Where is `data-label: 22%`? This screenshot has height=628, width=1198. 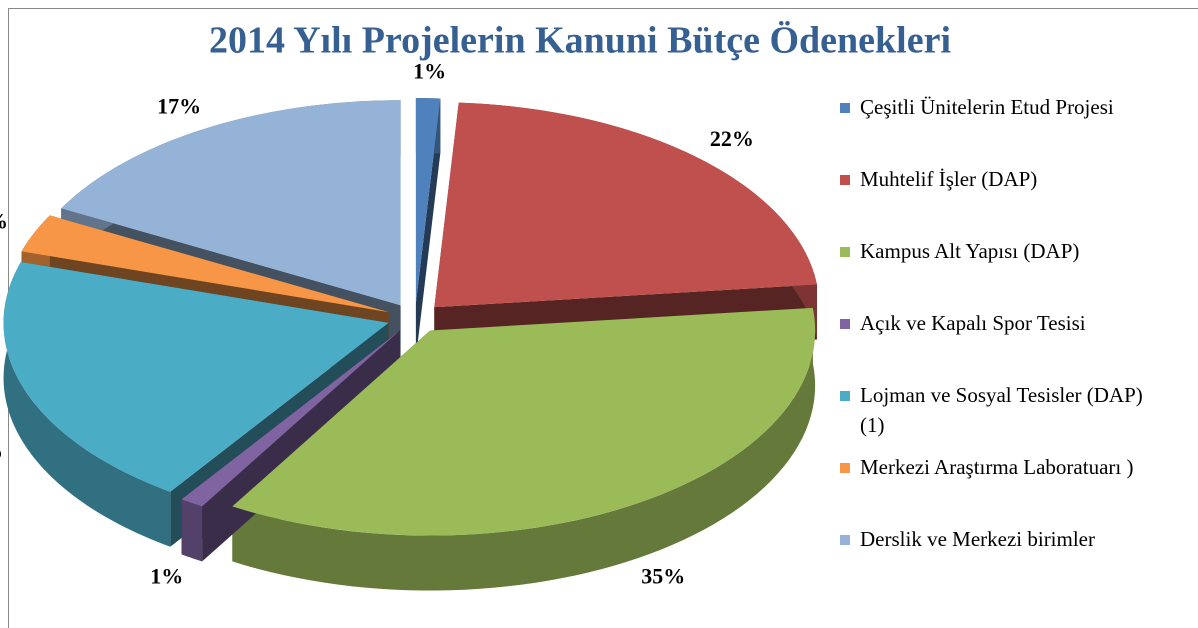 data-label: 22% is located at coordinates (732, 138).